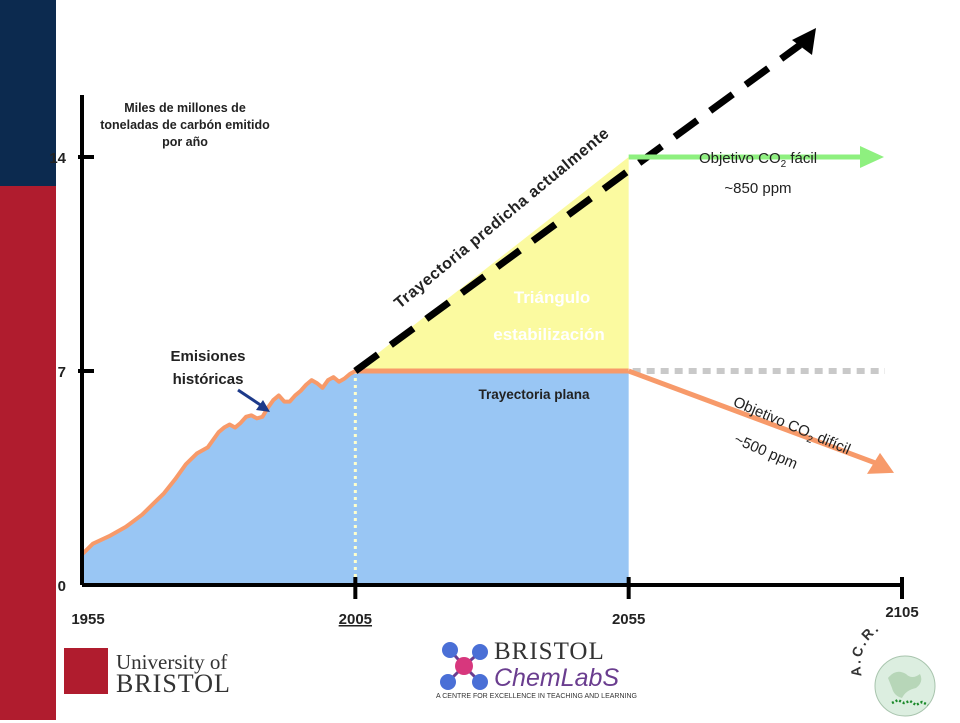  Describe the element at coordinates (355, 619) in the screenshot. I see `x-tick-label: 2005` at that location.